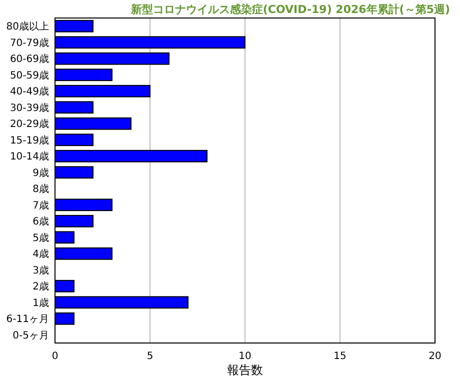 This screenshot has width=460, height=380. I want to click on x-tick-label: 20, so click(435, 356).